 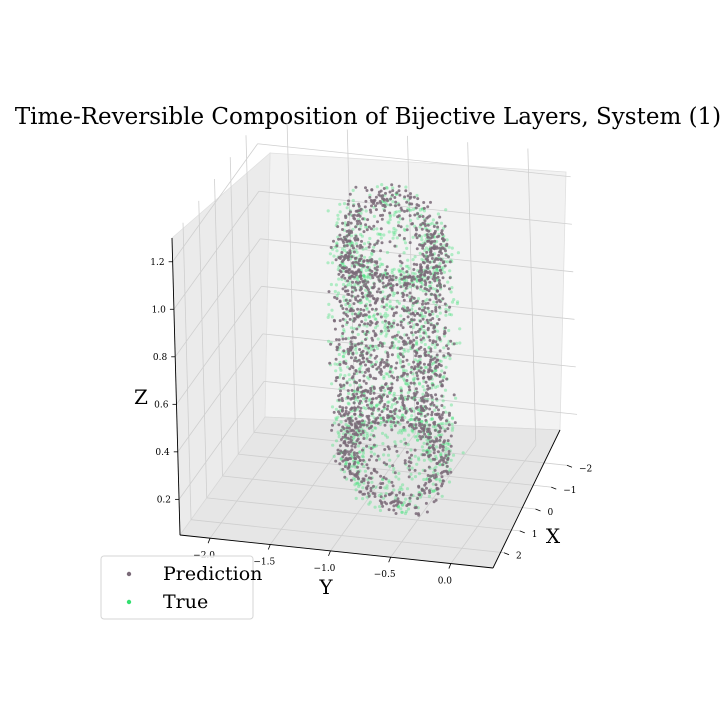 What do you see at coordinates (379, 492) in the screenshot?
I see `grid-floor-x` at bounding box center [379, 492].